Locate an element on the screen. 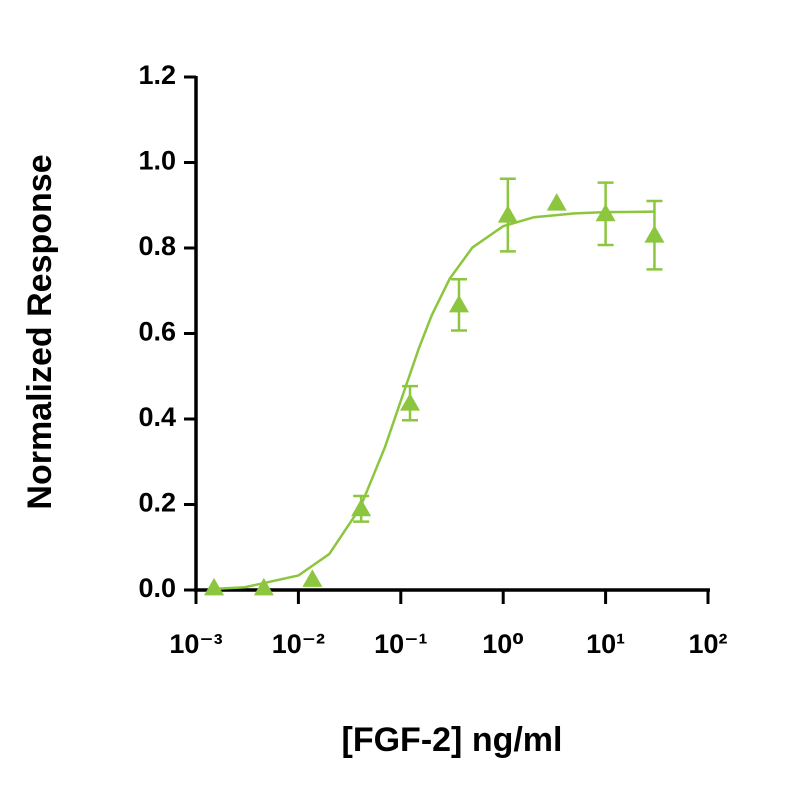 The image size is (800, 800). x-axis-title: [FGF-2] ng/ml is located at coordinates (452, 740).